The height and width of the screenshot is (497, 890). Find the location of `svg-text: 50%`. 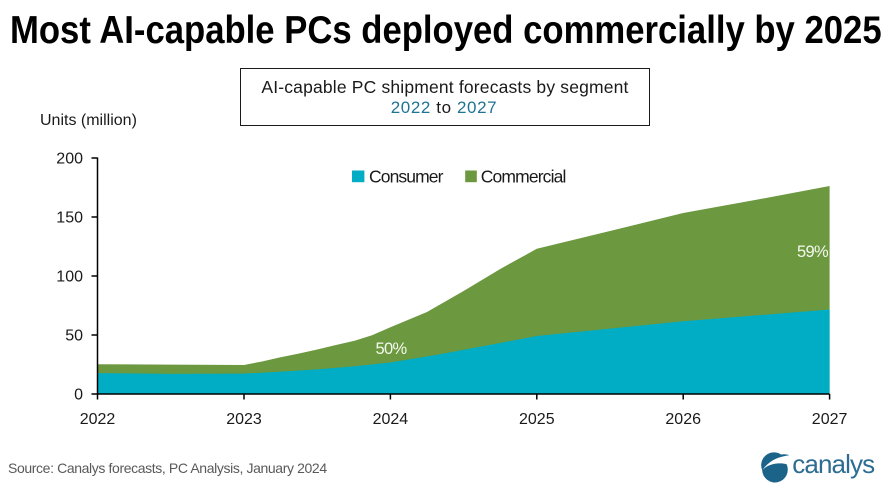

svg-text: 50% is located at coordinates (392, 349).